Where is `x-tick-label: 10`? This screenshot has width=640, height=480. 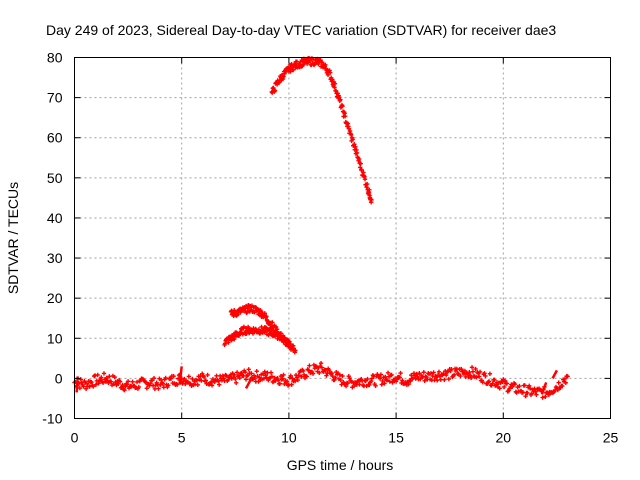 x-tick-label: 10 is located at coordinates (289, 438).